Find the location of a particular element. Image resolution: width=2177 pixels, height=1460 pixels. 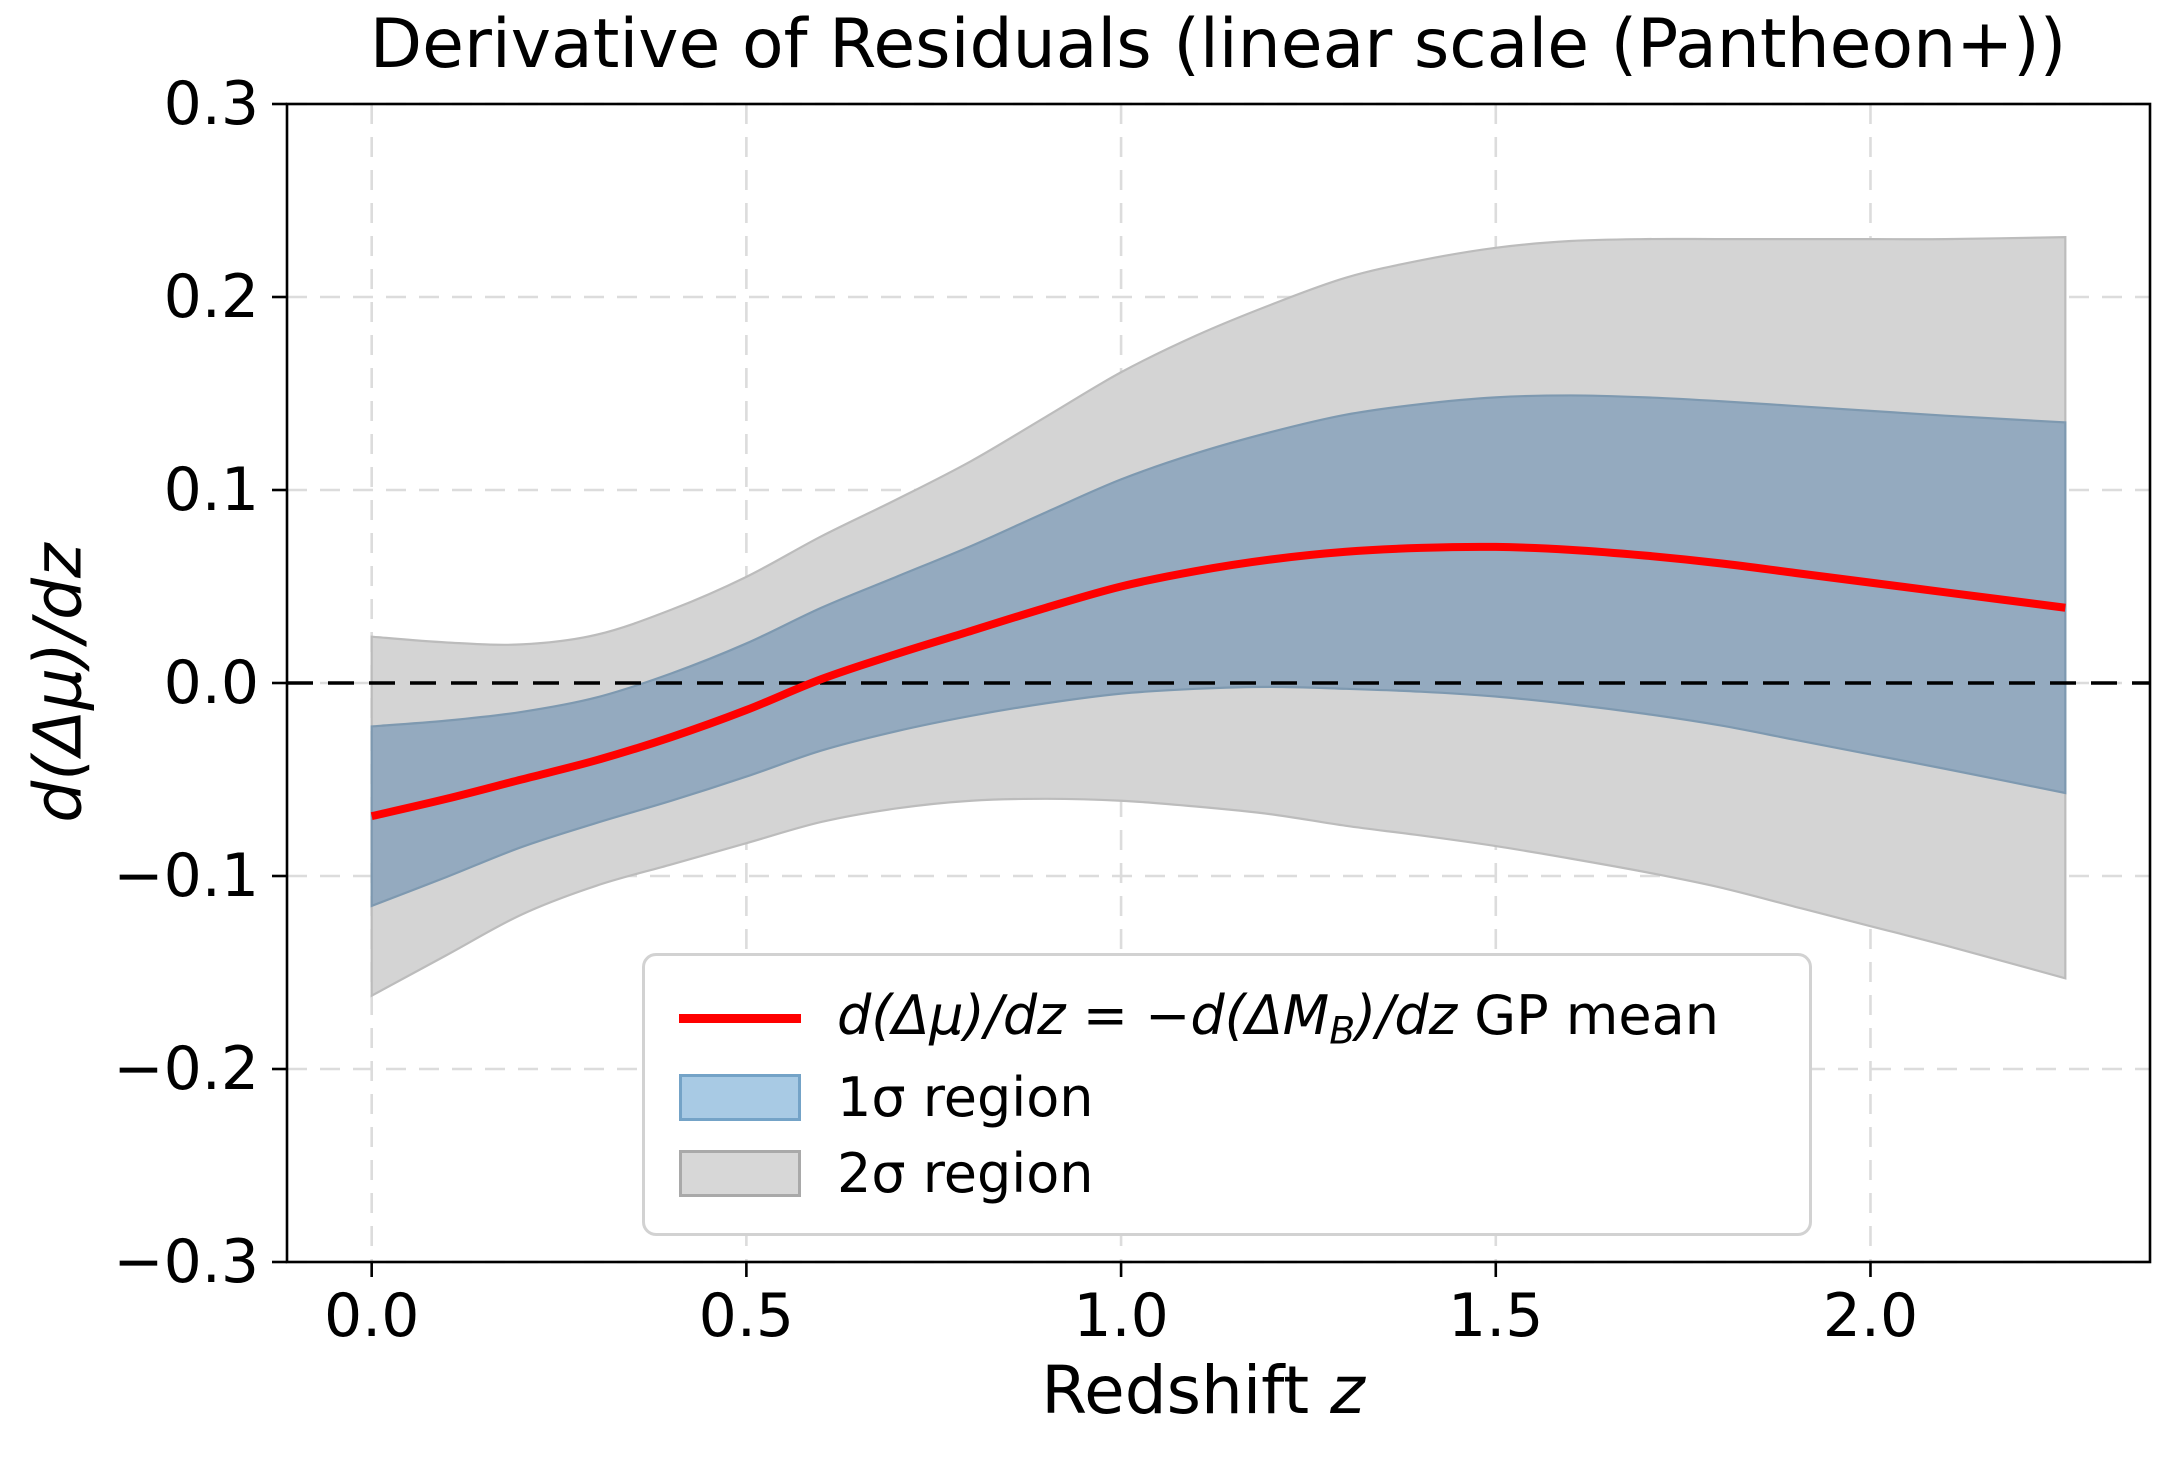

y-tick-label: −0.2 is located at coordinates (186, 1069).